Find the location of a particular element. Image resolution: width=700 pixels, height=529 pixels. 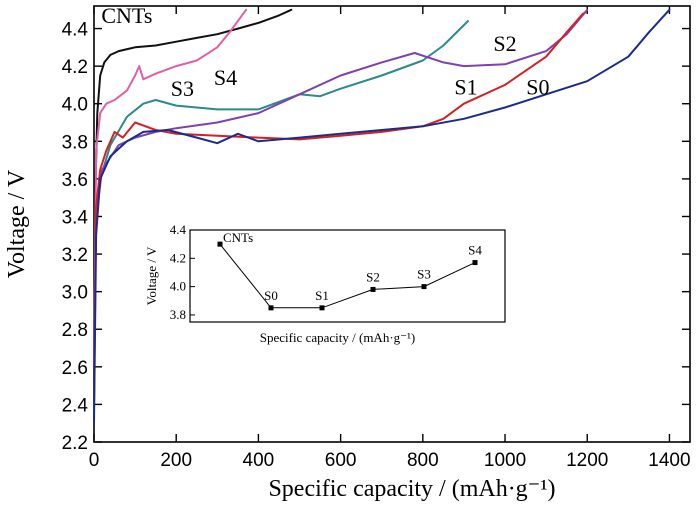

series-label: CNTs is located at coordinates (126, 15).